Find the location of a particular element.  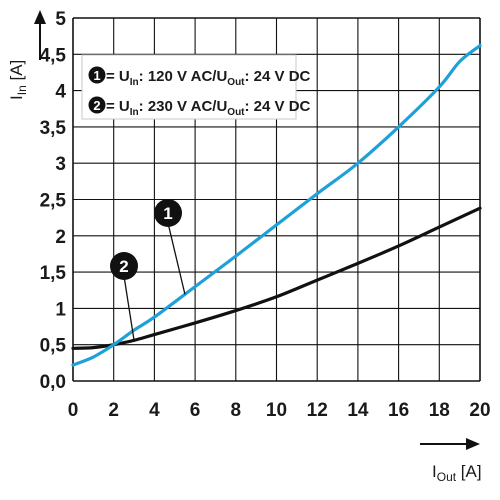

y-axis-title: IIn [A] is located at coordinates (26, 55).